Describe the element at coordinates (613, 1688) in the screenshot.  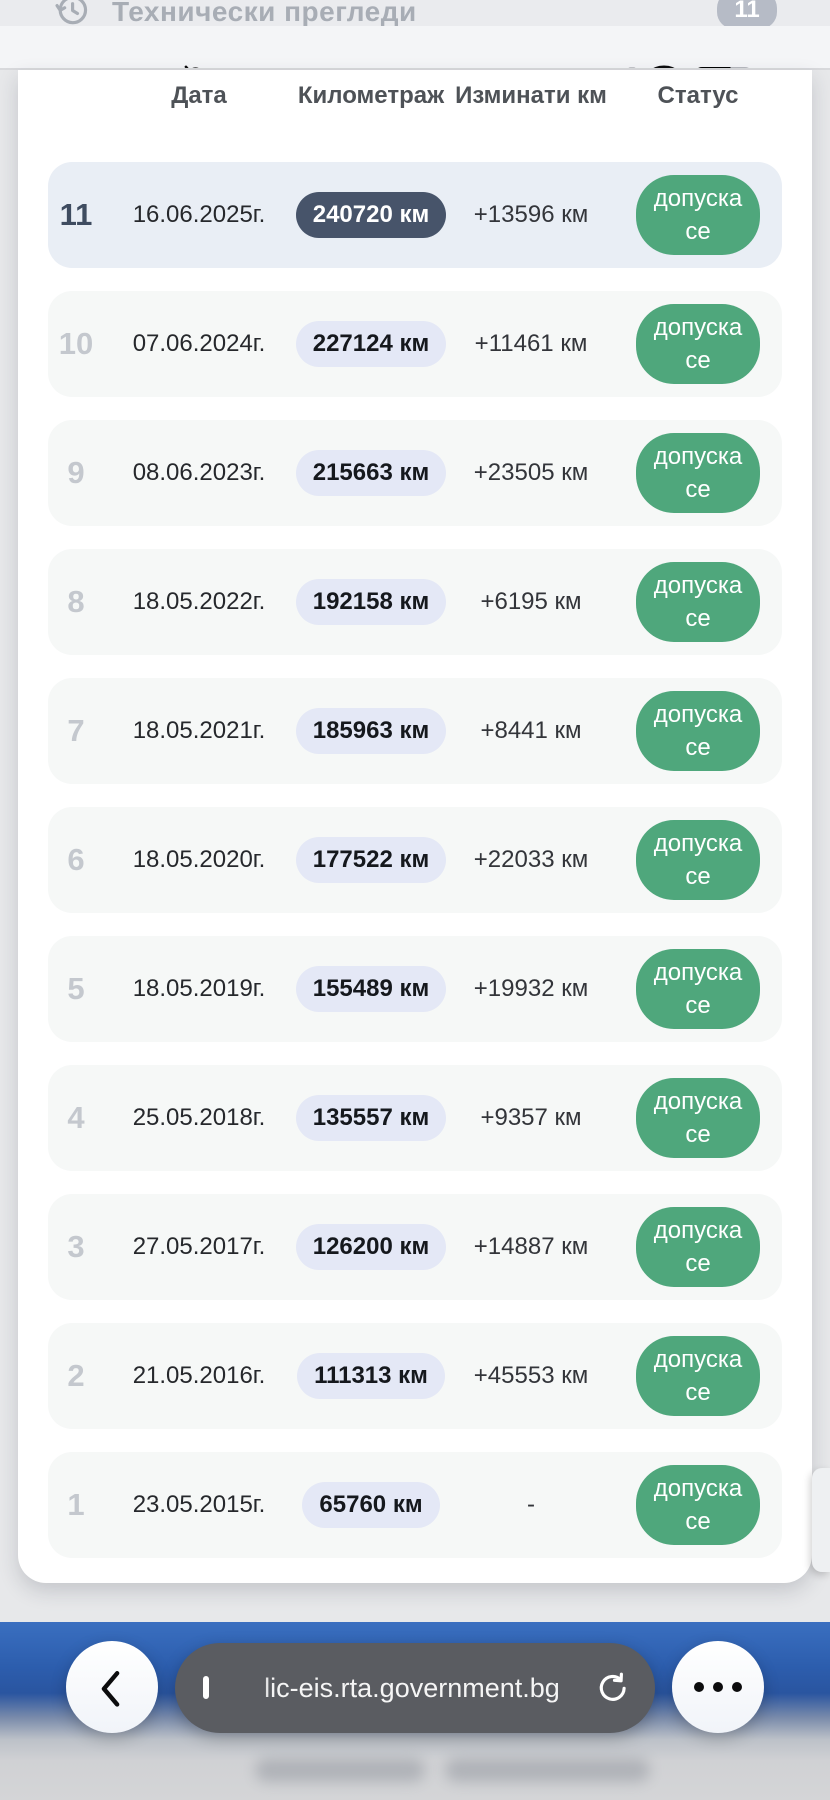
I see `reload-icon` at that location.